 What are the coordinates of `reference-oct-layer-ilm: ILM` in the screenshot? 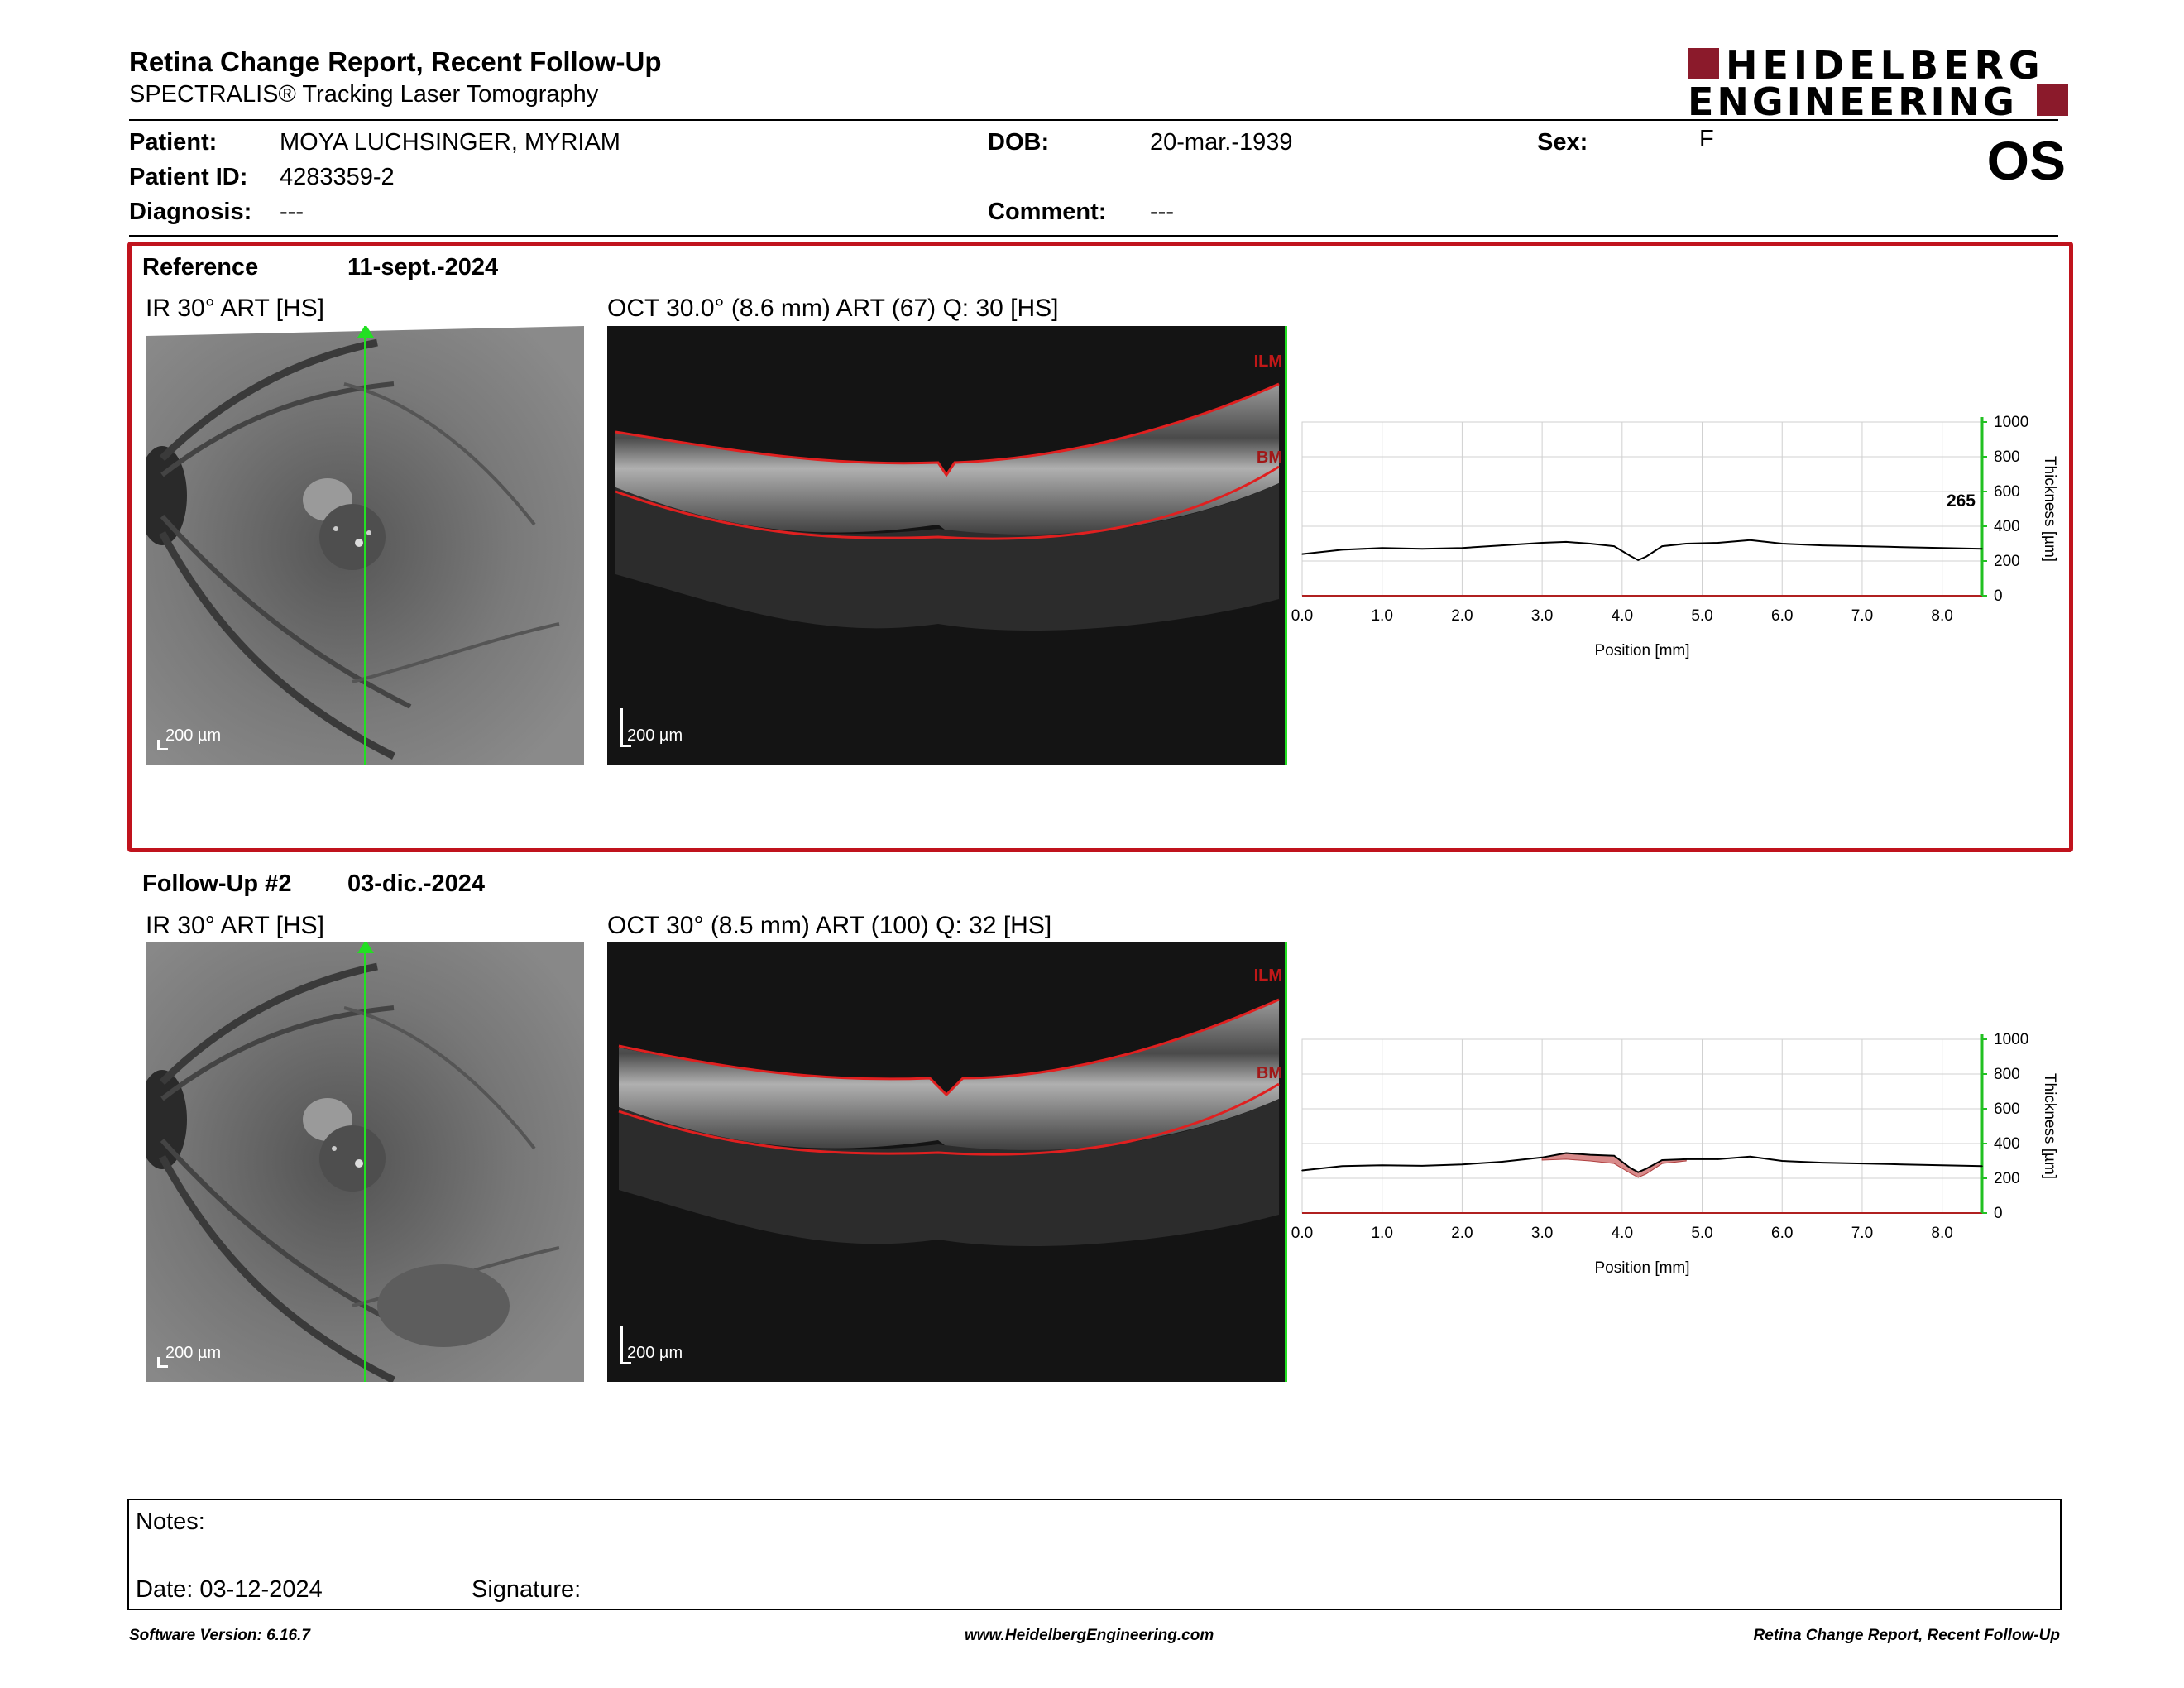 It's located at (1267, 361).